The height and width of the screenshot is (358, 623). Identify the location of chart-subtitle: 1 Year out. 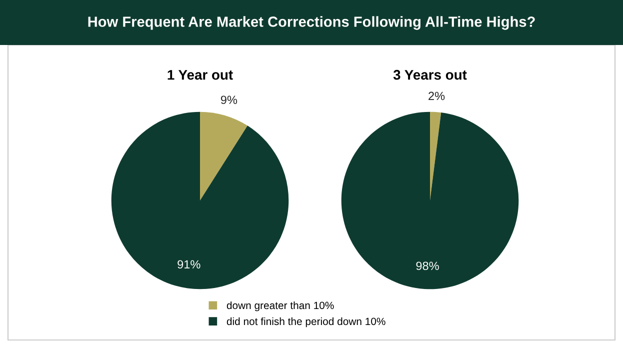
(200, 75).